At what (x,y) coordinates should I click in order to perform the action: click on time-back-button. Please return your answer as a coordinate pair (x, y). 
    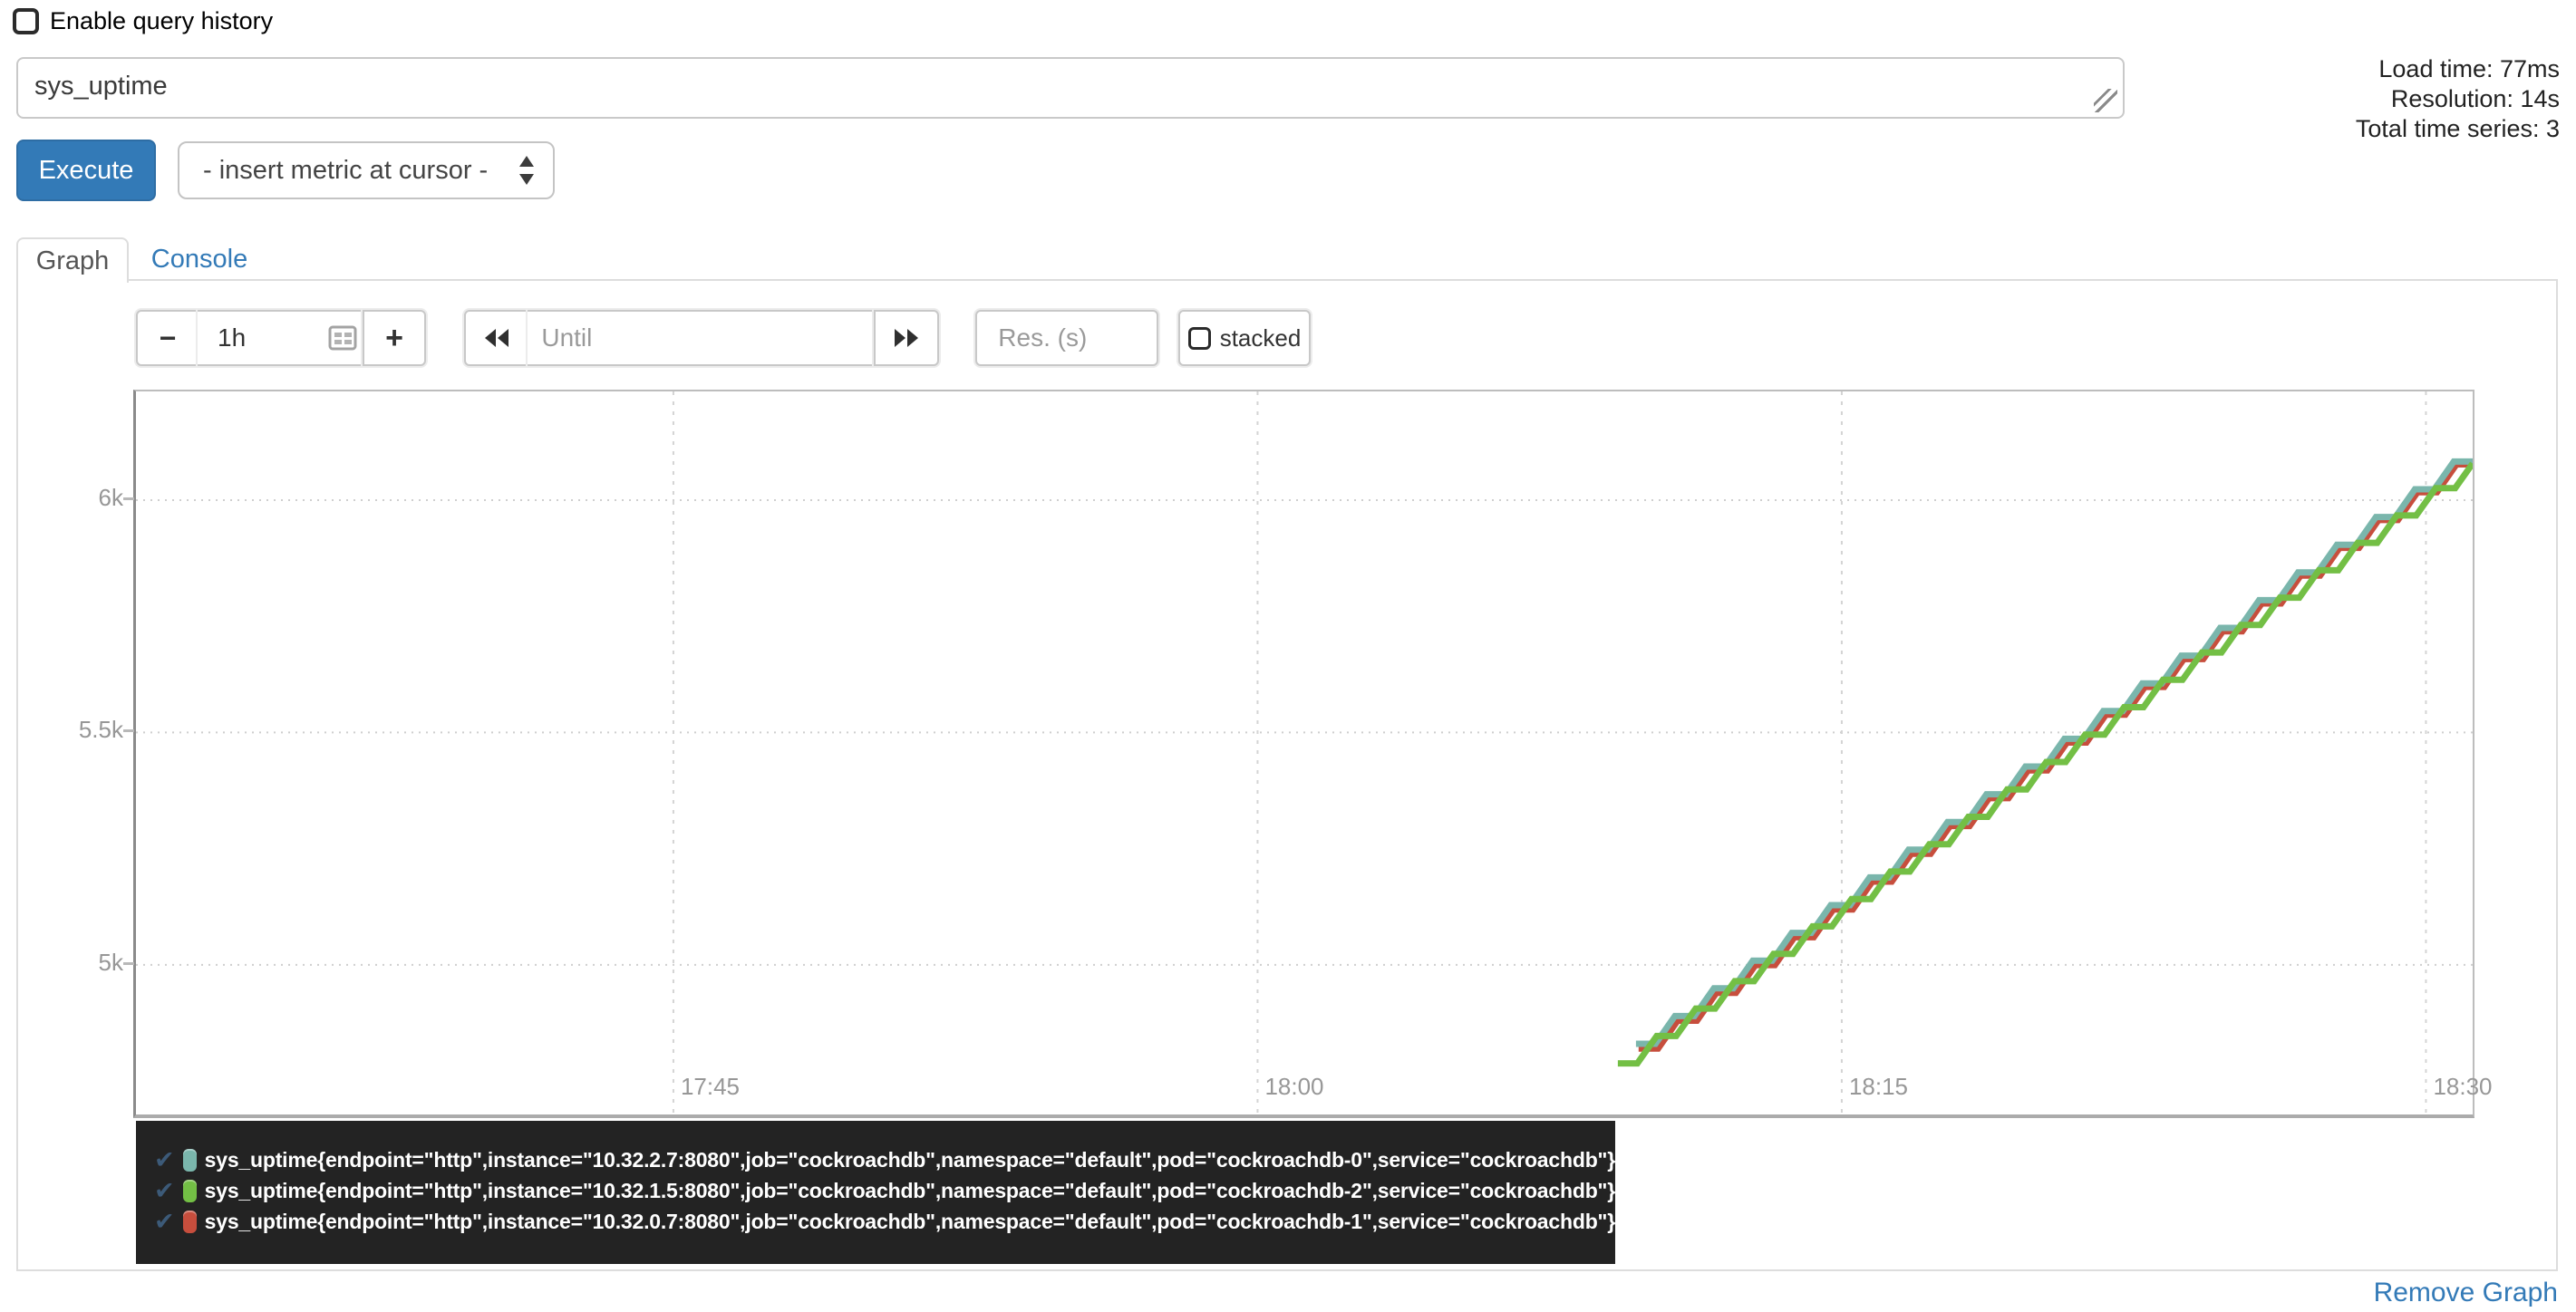
    Looking at the image, I should click on (496, 338).